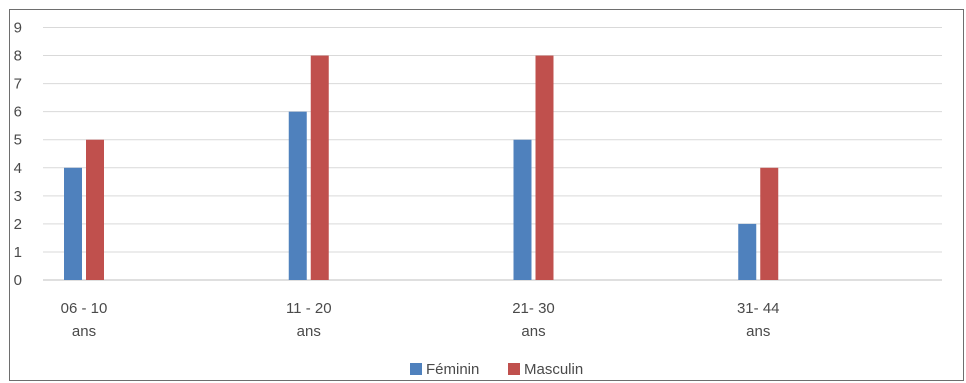 This screenshot has width=966, height=383. I want to click on y-tick-label: 8, so click(18, 56).